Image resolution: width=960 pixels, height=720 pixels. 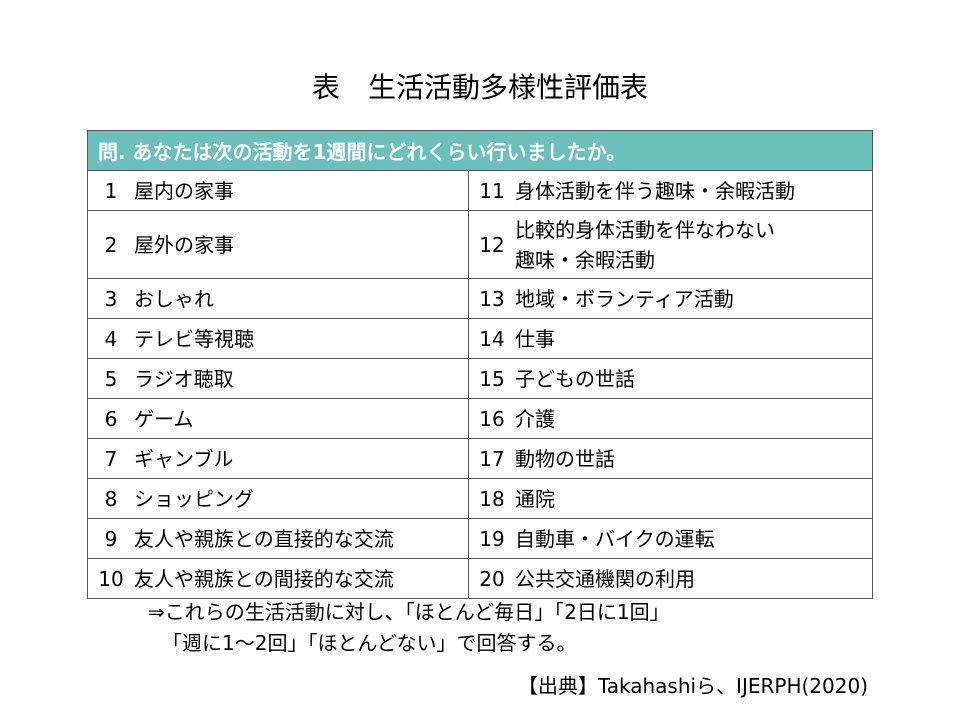 I want to click on table-row: 10 友人や親族との間接的な交流 20 公共交通機関の利用, so click(x=480, y=578).